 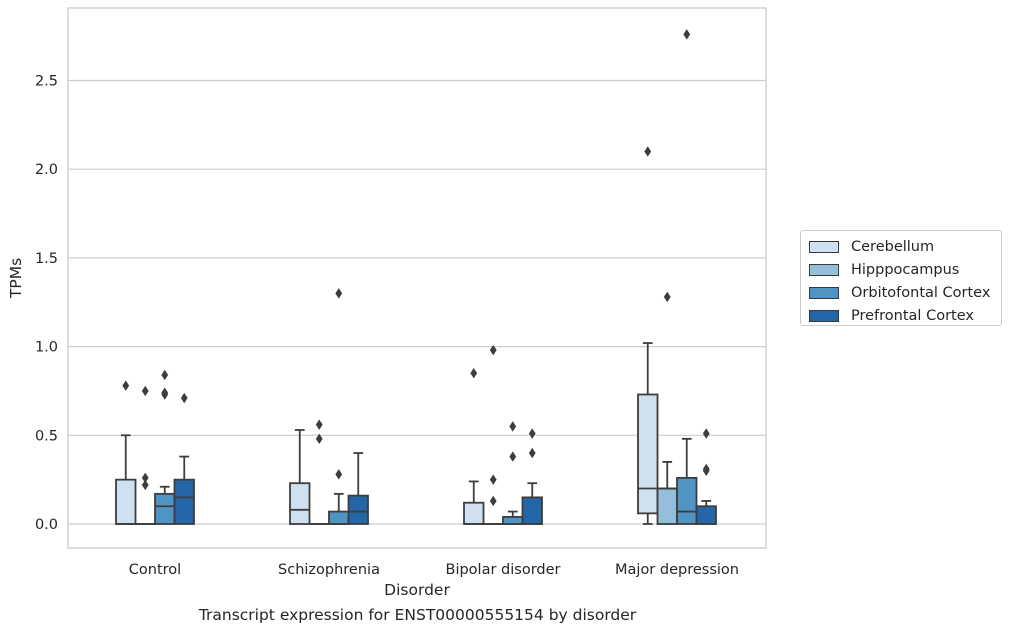 I want to click on x-tick-label: Control, so click(x=155, y=570).